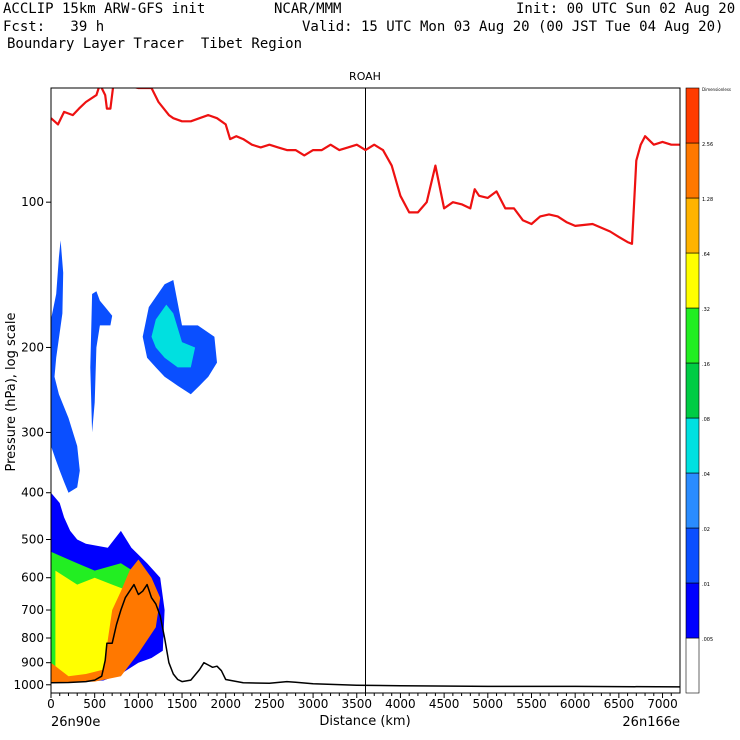 The width and height of the screenshot is (740, 740). I want to click on x-tick-label: 3500, so click(356, 704).